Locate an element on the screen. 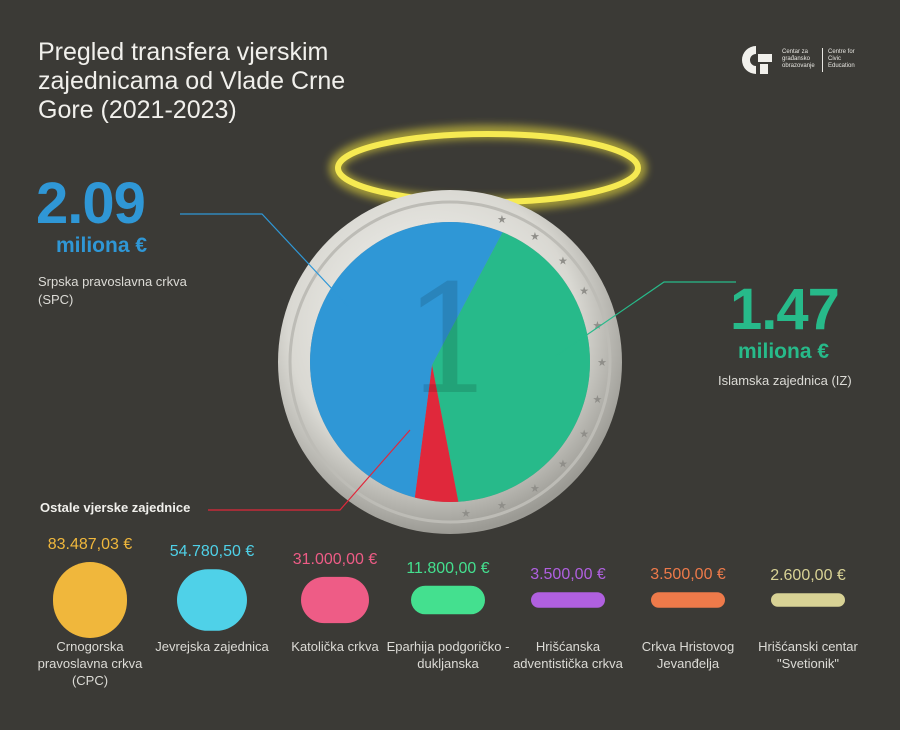 The height and width of the screenshot is (730, 900). logo-text-english: Centre for Civic Education is located at coordinates (841, 59).